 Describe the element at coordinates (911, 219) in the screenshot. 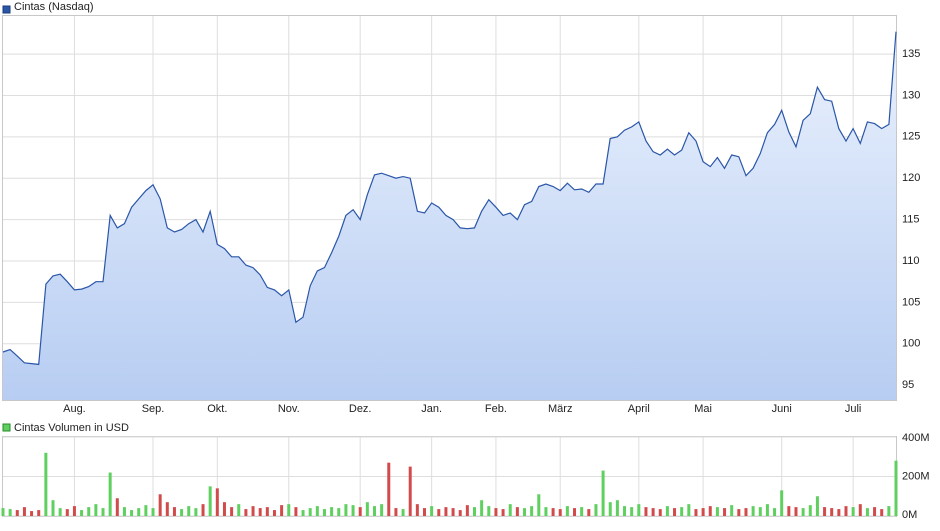

I see `y-tick-label: 115` at that location.